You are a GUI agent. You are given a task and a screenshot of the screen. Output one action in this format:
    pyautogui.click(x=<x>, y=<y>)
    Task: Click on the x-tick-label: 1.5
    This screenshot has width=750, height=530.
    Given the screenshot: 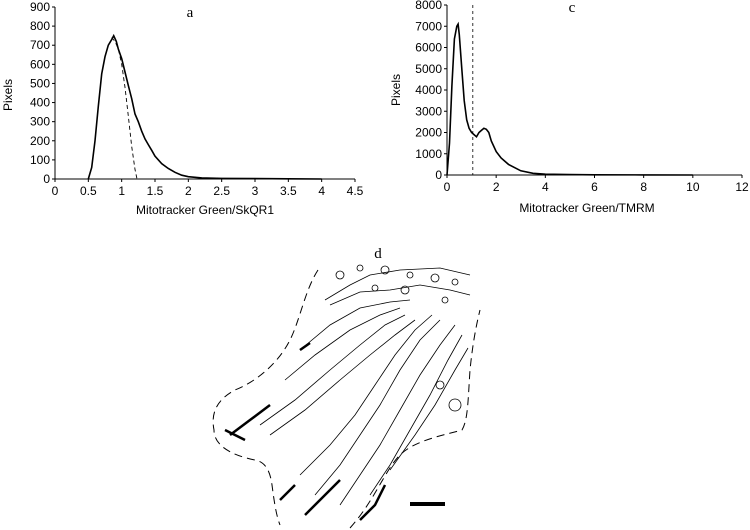 What is the action you would take?
    pyautogui.click(x=155, y=191)
    